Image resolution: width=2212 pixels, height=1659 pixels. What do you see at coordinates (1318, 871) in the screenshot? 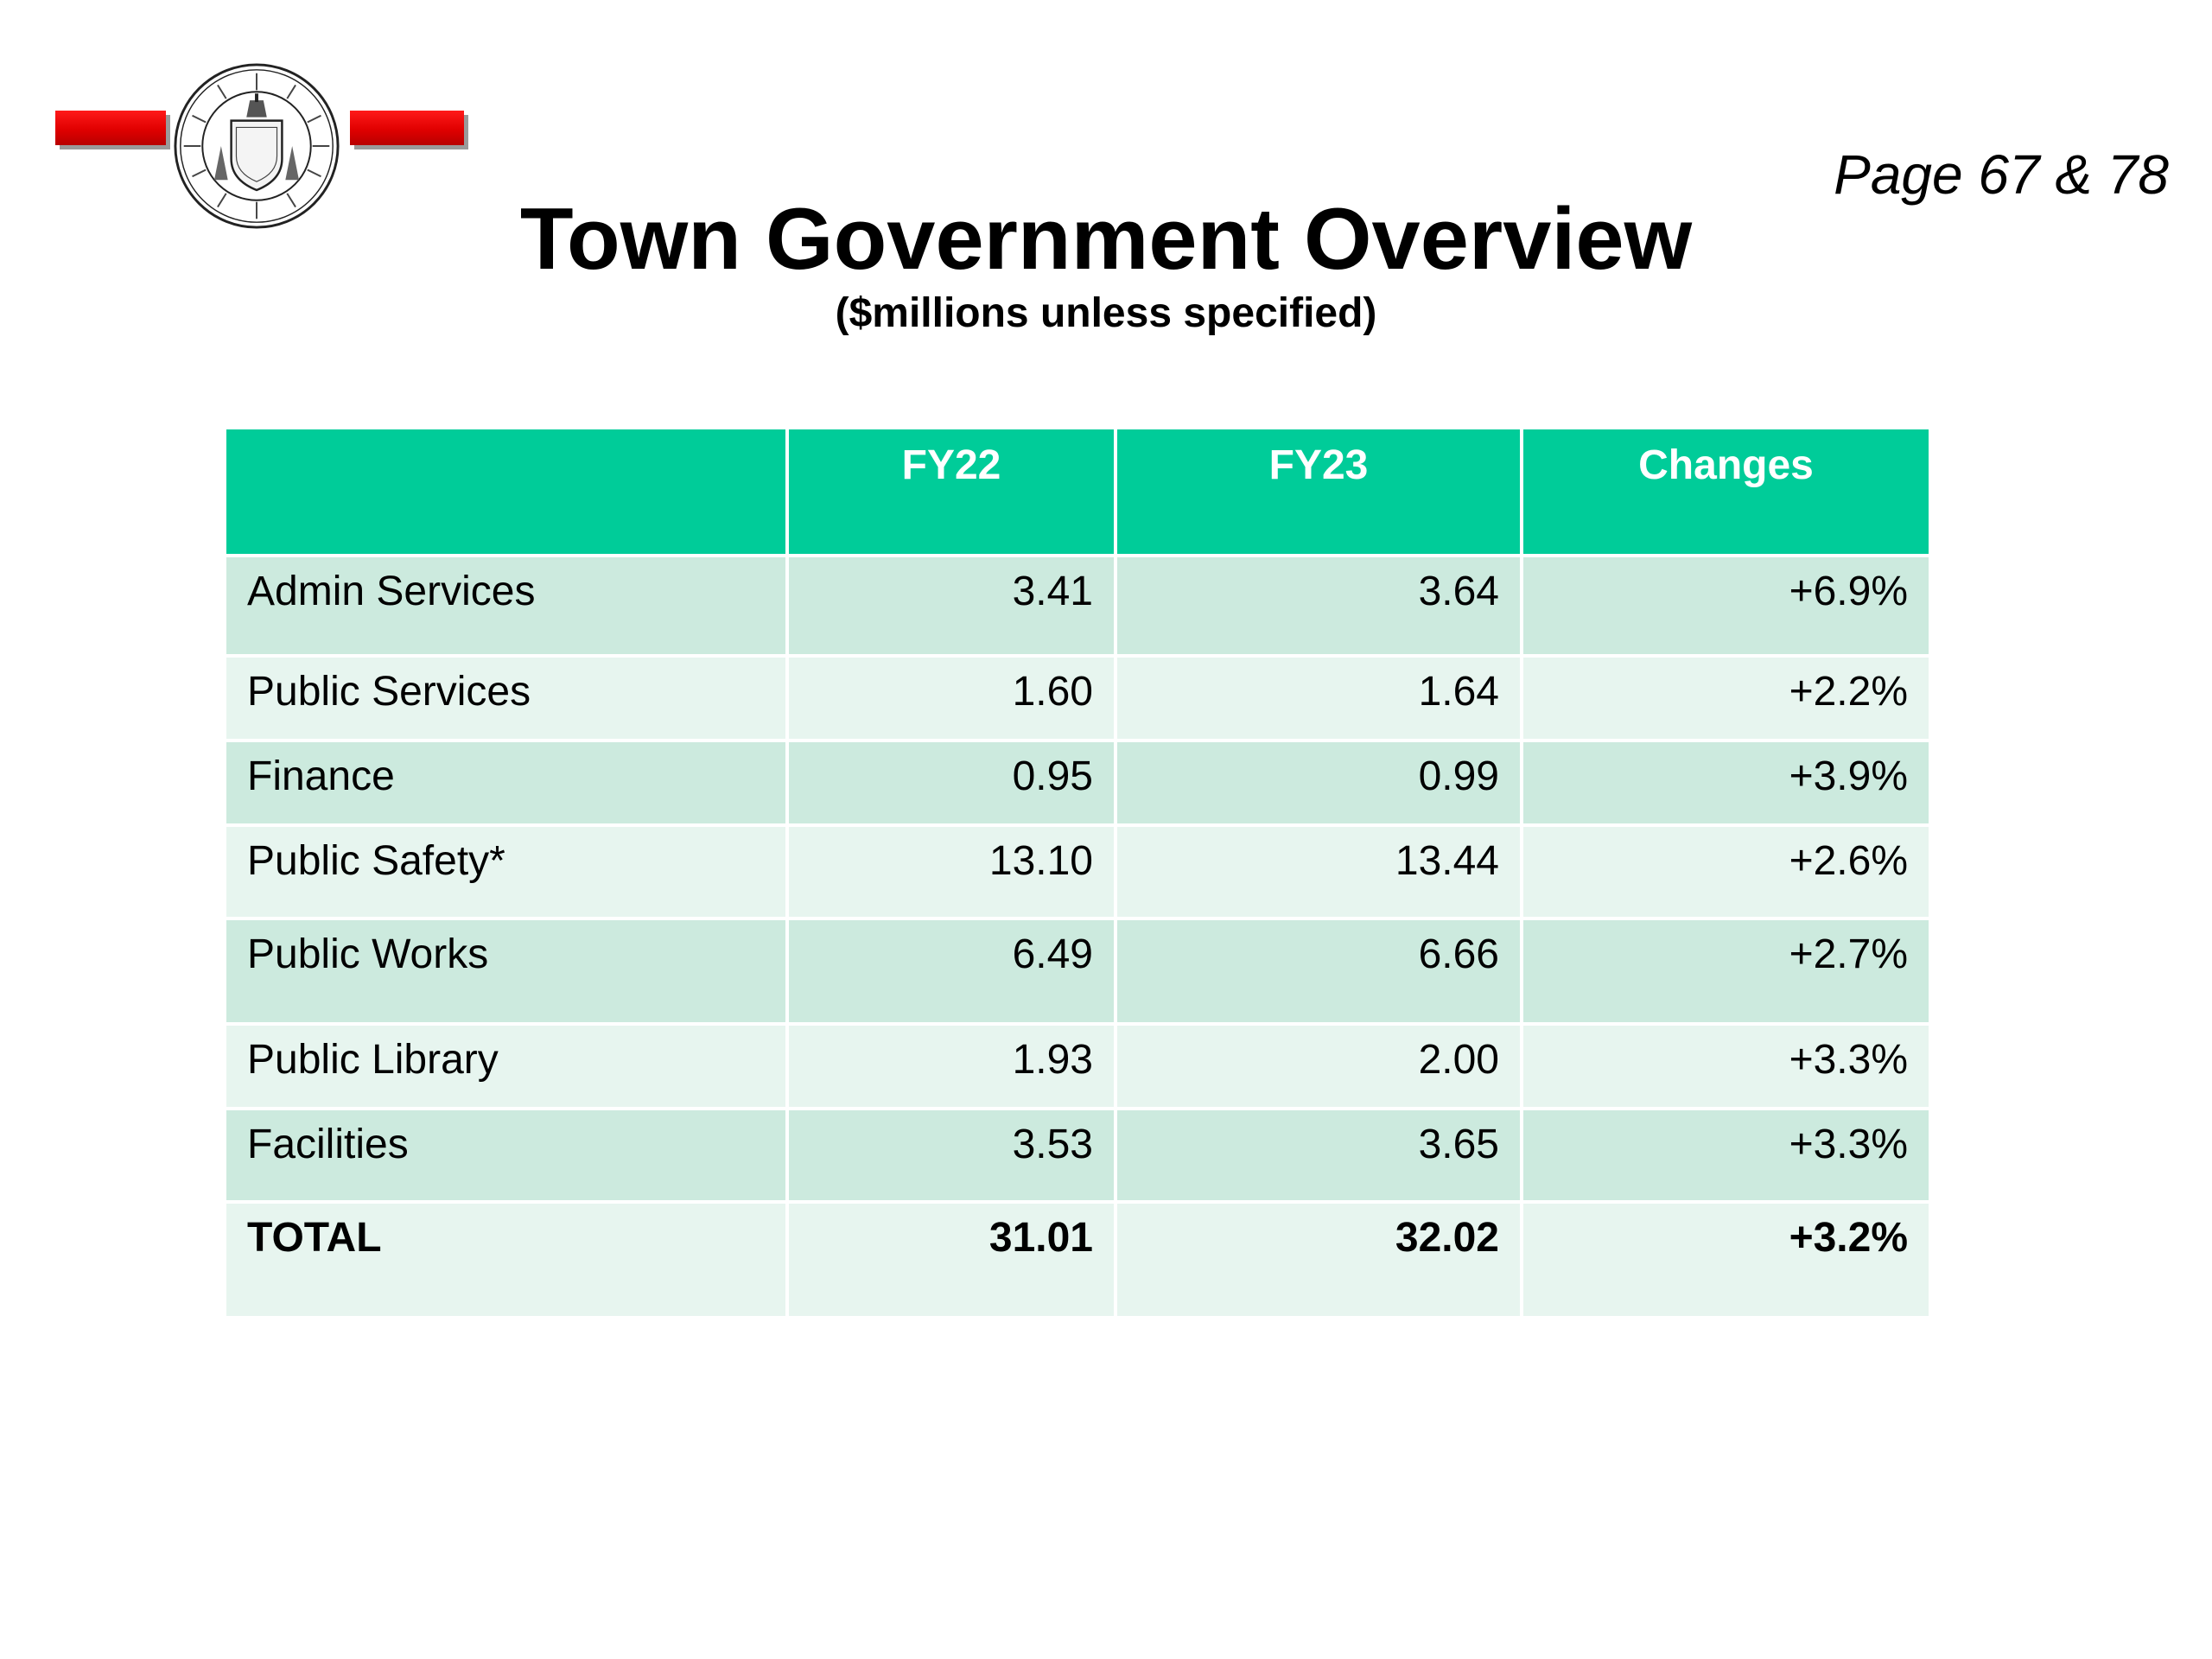
I see `fy23-value: 13.44` at bounding box center [1318, 871].